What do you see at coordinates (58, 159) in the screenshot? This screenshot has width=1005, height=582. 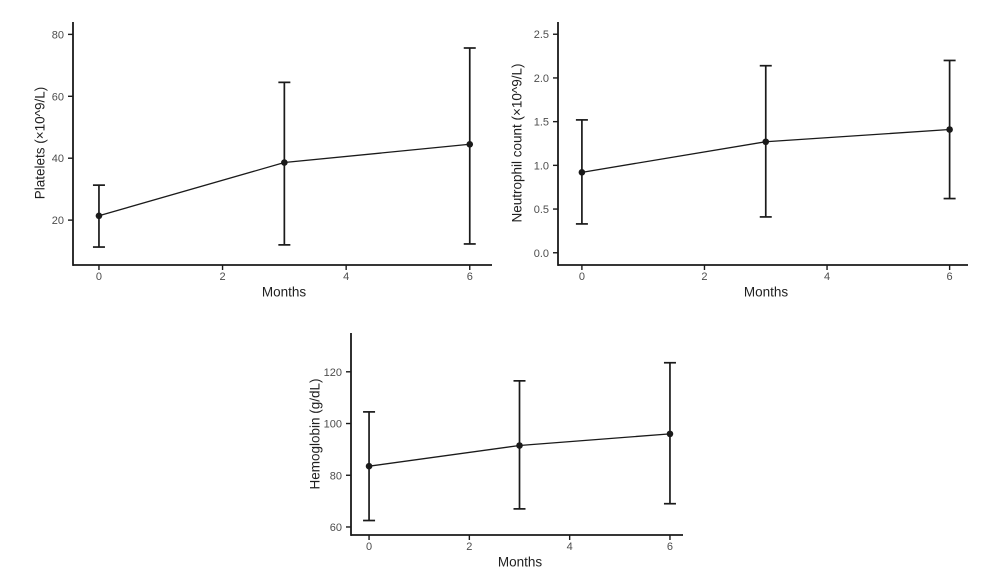 I see `platelets-y-tick-label: 40` at bounding box center [58, 159].